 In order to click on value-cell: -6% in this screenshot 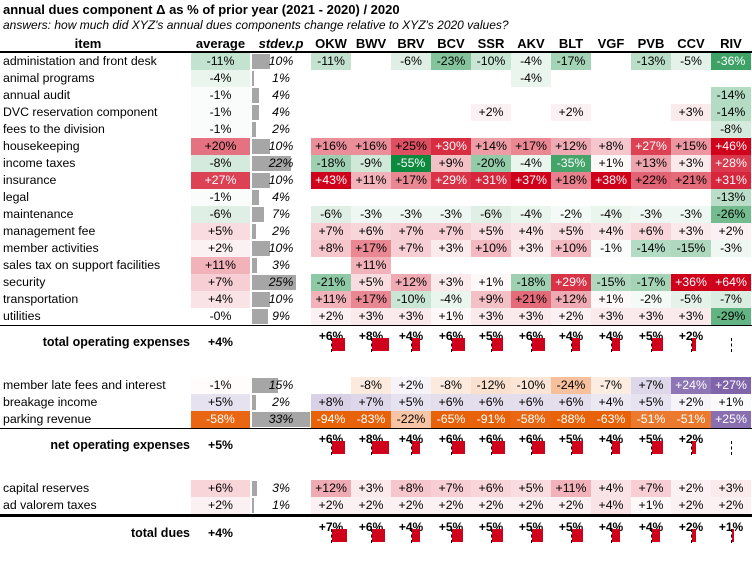, I will do `click(331, 214)`.